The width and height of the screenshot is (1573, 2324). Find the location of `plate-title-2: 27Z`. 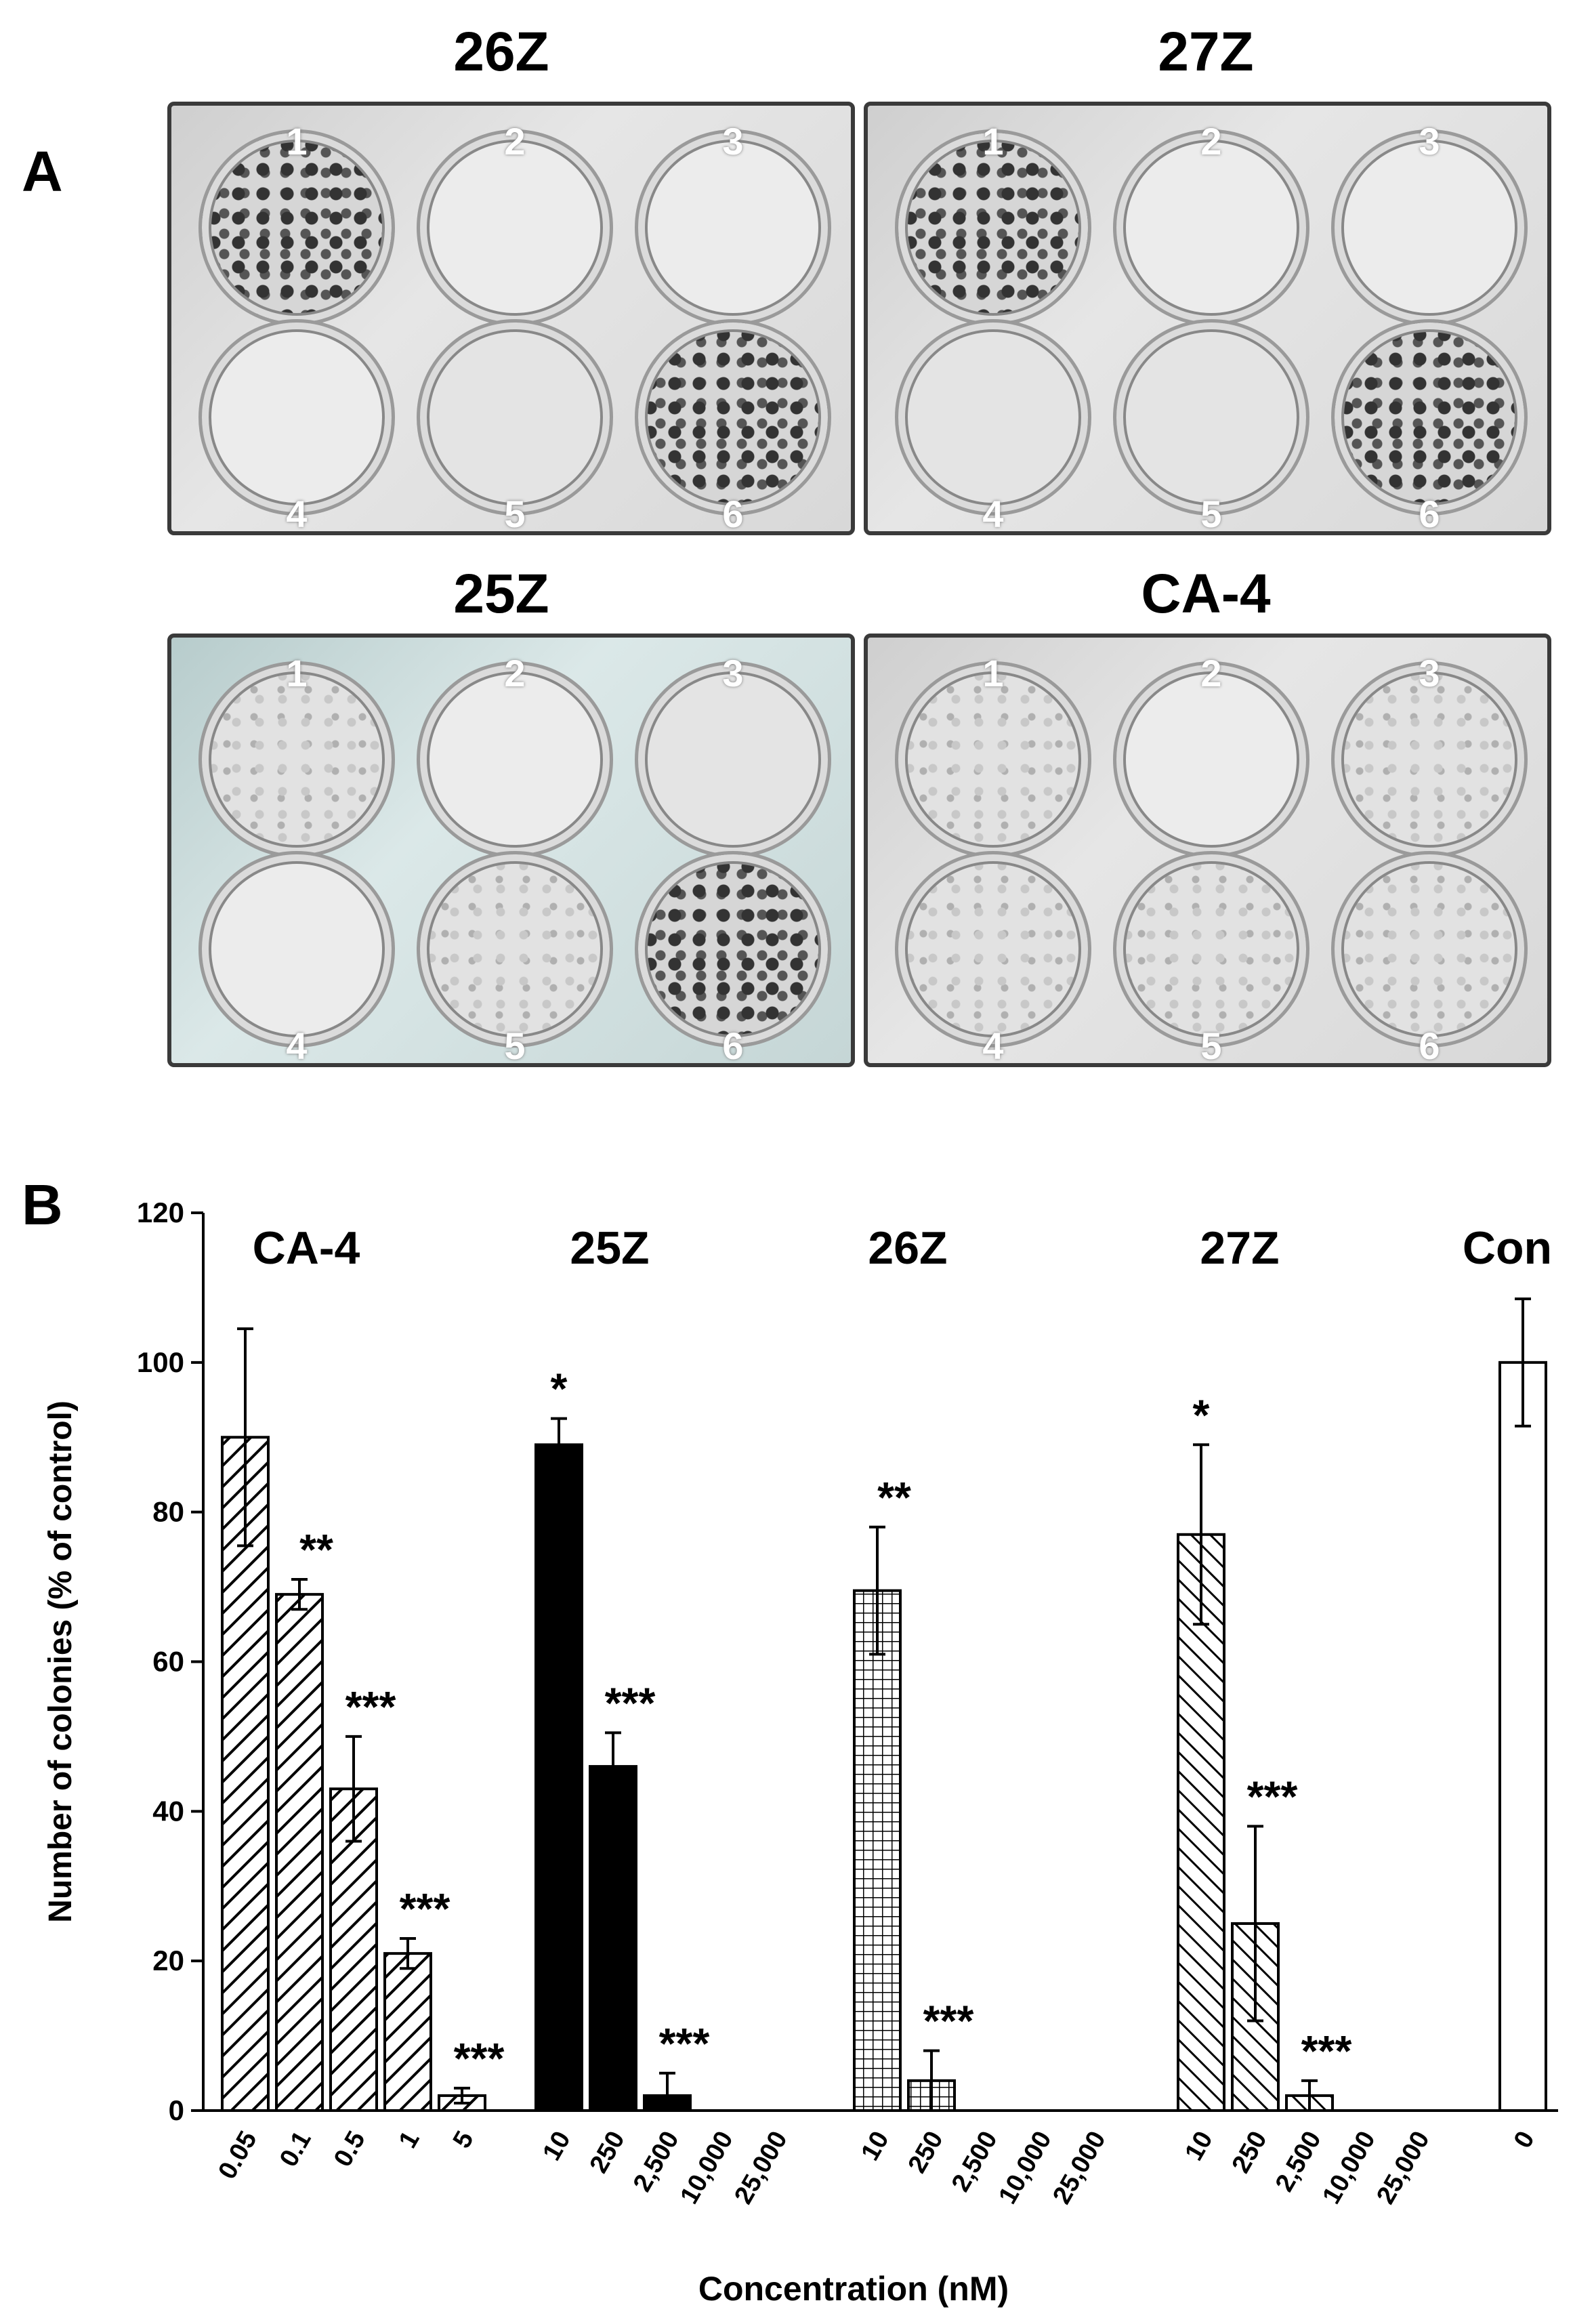

plate-title-2: 27Z is located at coordinates (1206, 52).